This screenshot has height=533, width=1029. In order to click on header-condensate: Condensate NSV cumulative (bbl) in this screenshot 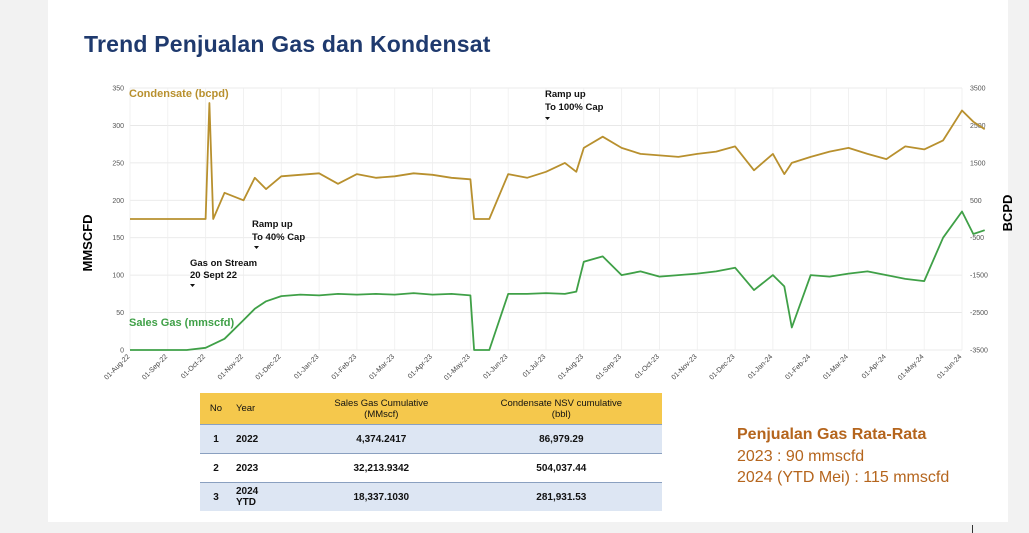, I will do `click(561, 409)`.